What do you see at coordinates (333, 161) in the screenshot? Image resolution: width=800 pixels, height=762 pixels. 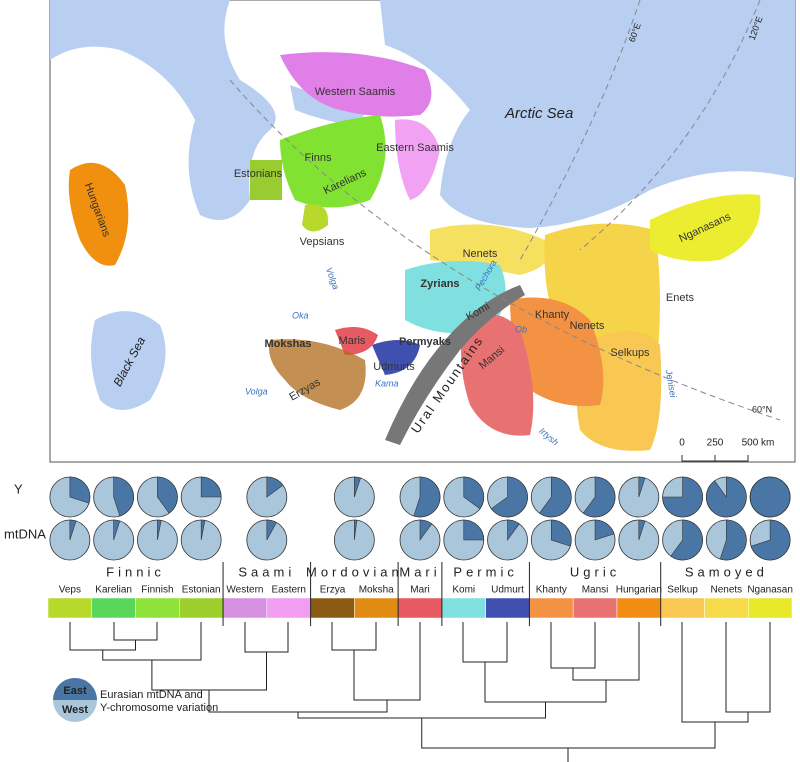 I see `area-finns-karelians` at bounding box center [333, 161].